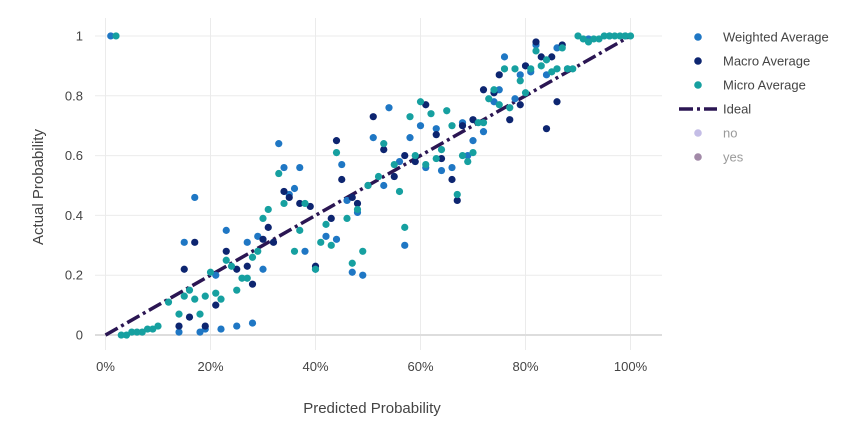 Image resolution: width=861 pixels, height=434 pixels. Describe the element at coordinates (776, 37) in the screenshot. I see `legend-label-weighted-average: Weighted Average` at that location.